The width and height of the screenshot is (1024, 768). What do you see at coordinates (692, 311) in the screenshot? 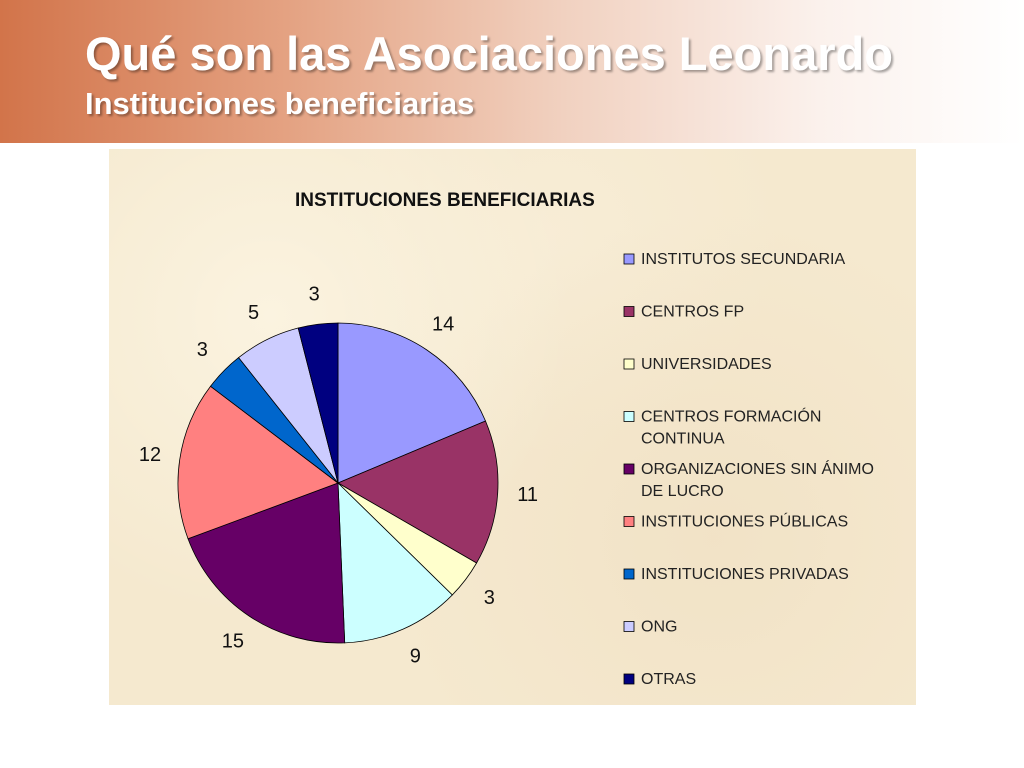
I see `legend-label: CENTROS FP` at bounding box center [692, 311].